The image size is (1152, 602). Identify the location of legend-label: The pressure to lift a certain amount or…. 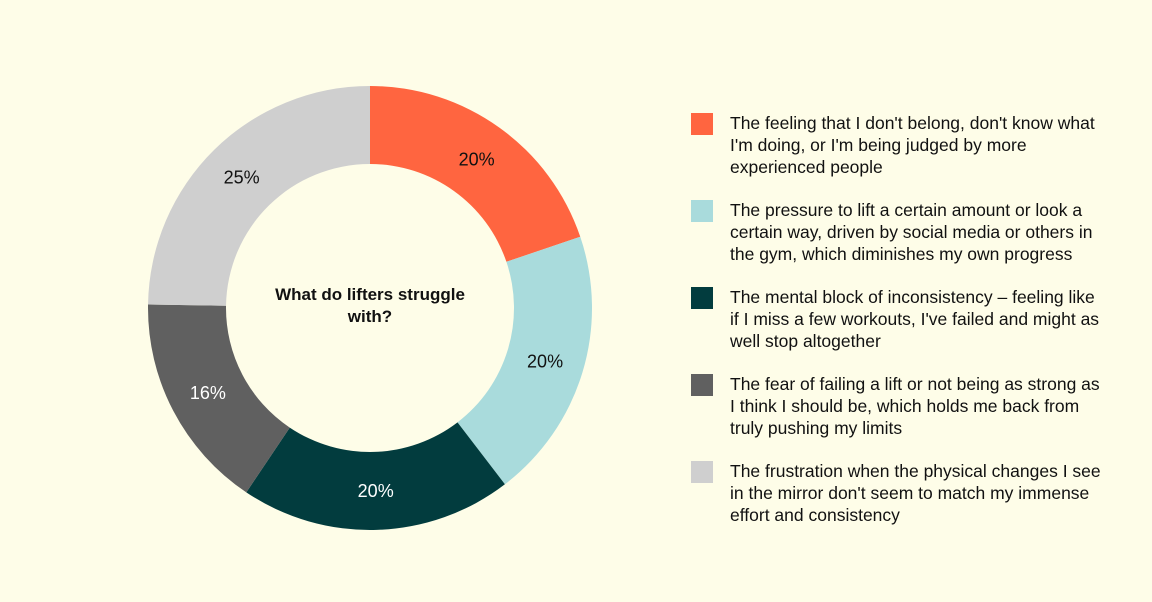
(911, 232).